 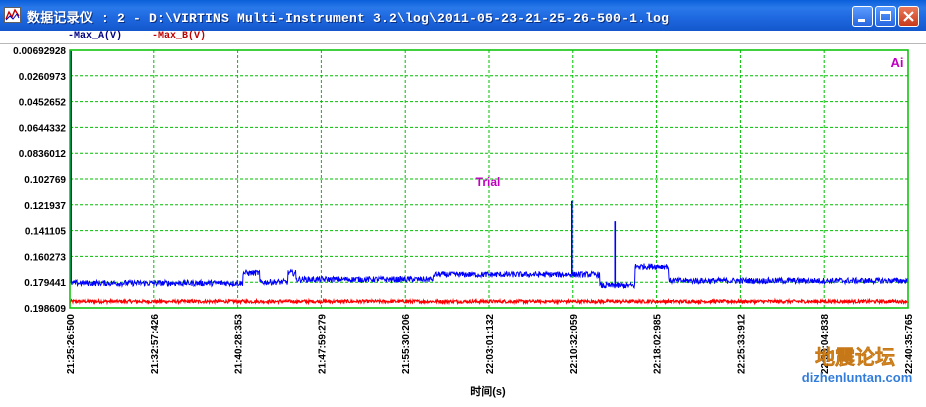 I want to click on x-tick-label: 22:03:01:132, so click(x=490, y=344).